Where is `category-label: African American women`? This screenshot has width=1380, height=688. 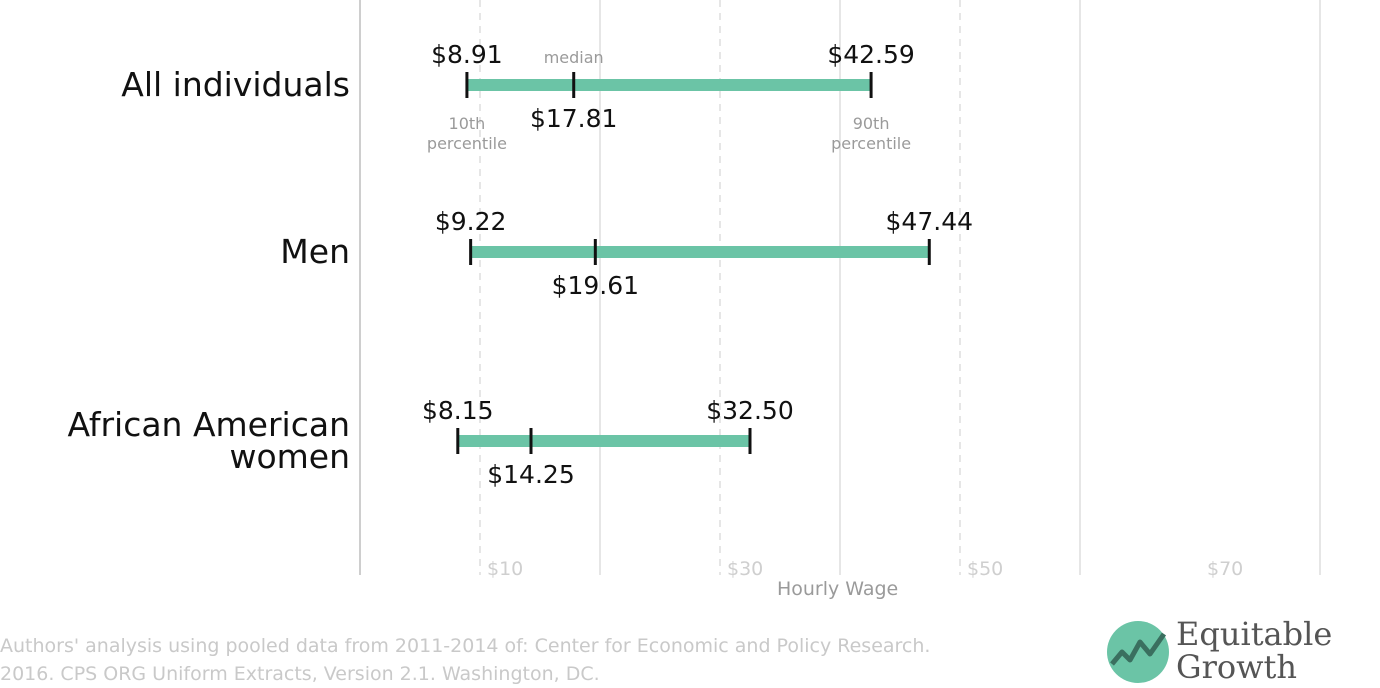
category-label: African American women is located at coordinates (208, 440).